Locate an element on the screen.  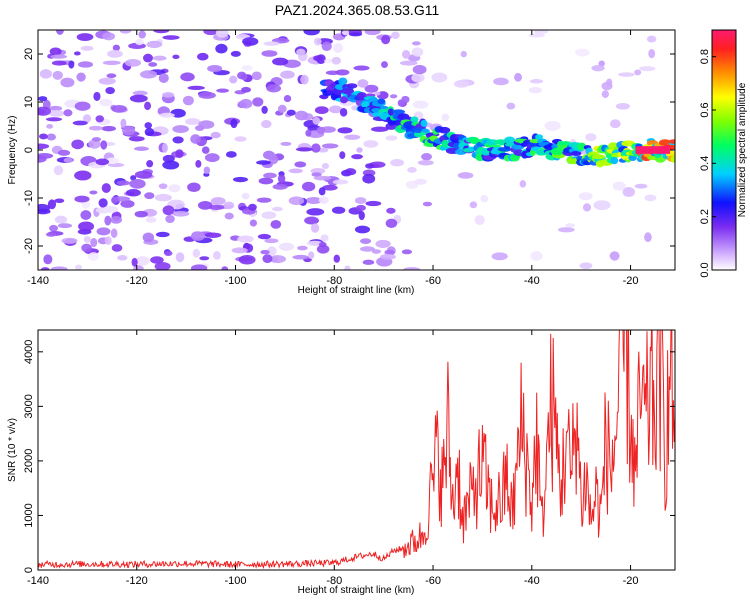
colorbar-tick-label: 0.8 is located at coordinates (705, 56).